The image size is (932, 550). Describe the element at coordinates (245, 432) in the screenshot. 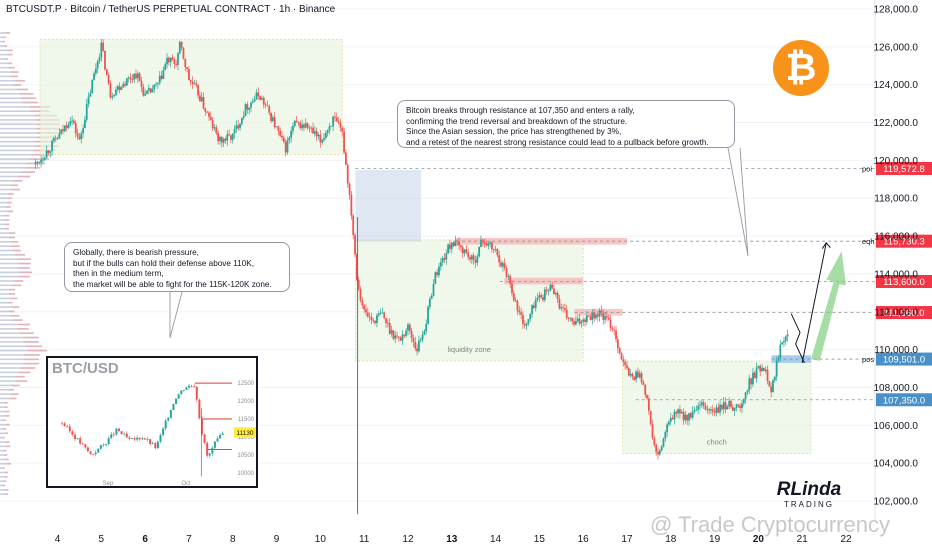

I see `inset-price-badge` at that location.